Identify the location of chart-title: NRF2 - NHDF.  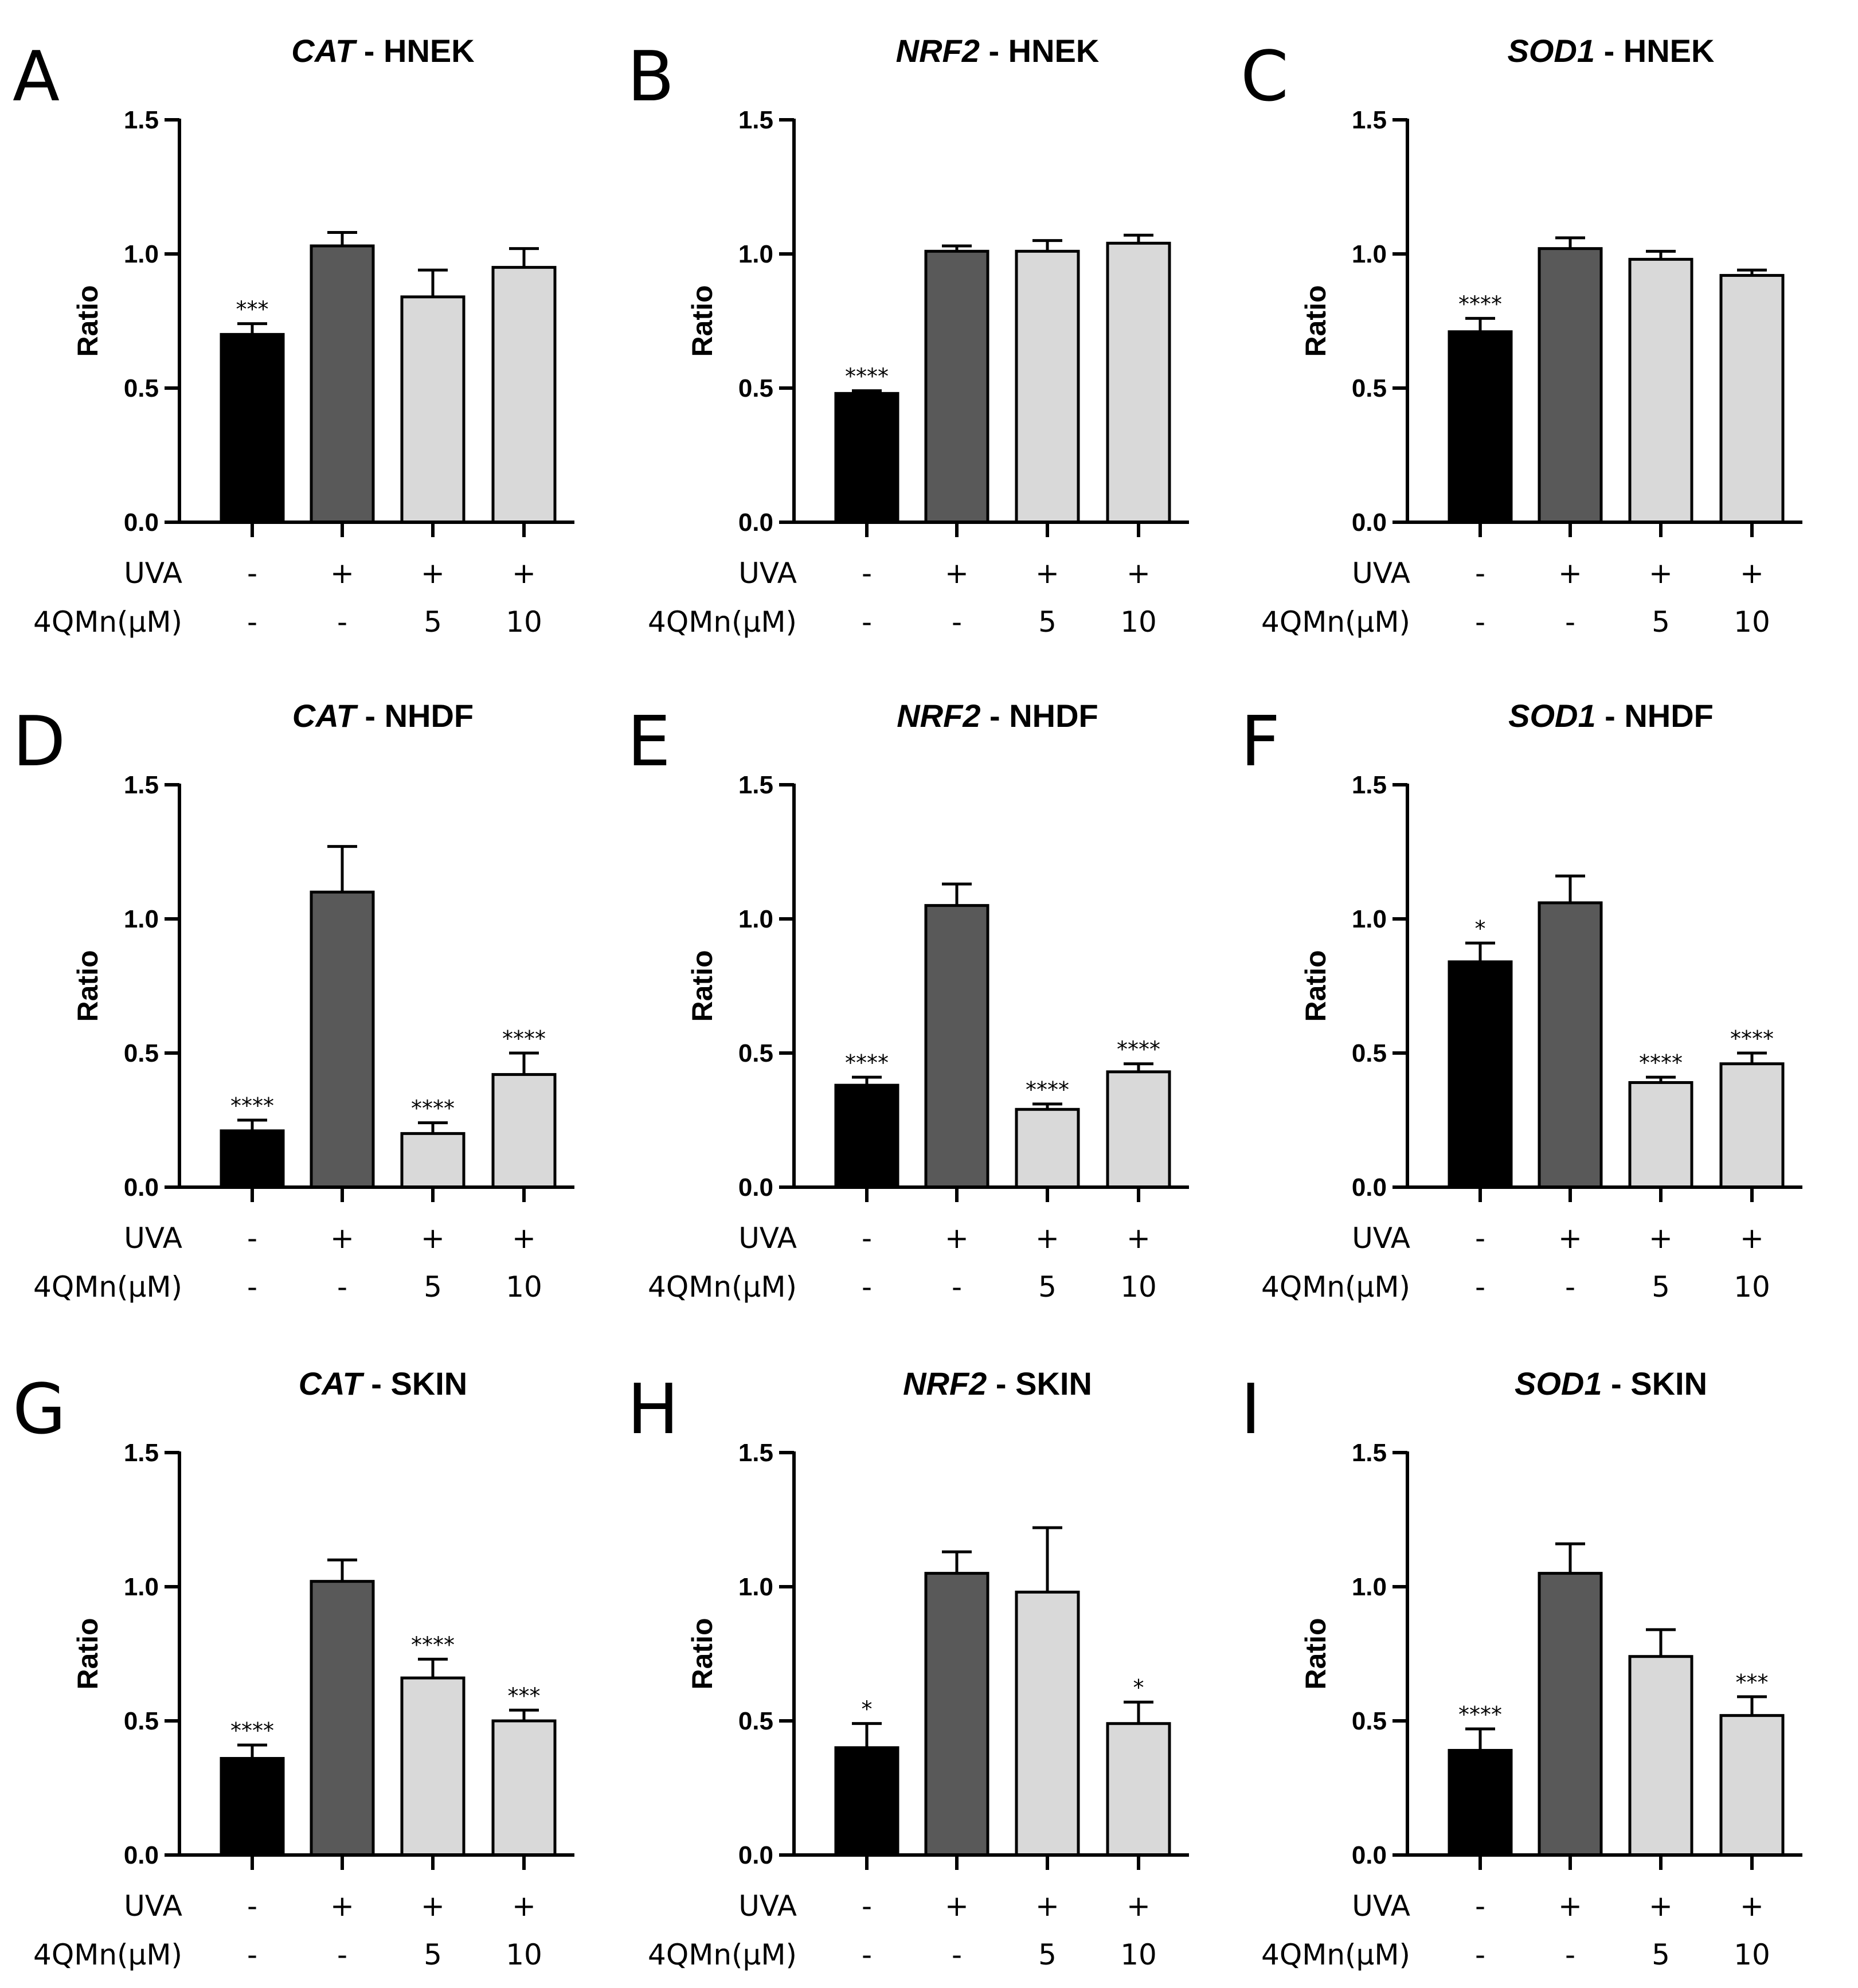
(997, 716).